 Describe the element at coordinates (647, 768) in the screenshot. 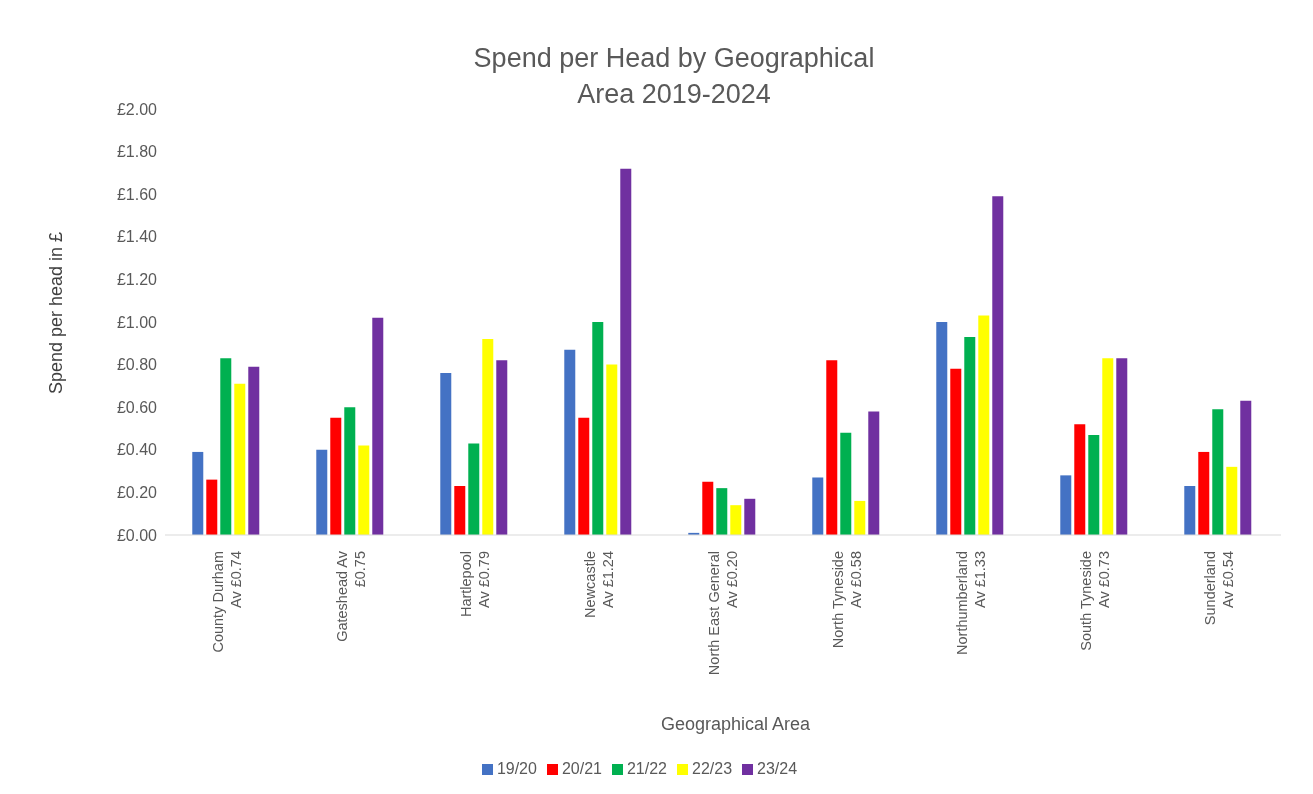

I see `legend-label: 21/22` at that location.